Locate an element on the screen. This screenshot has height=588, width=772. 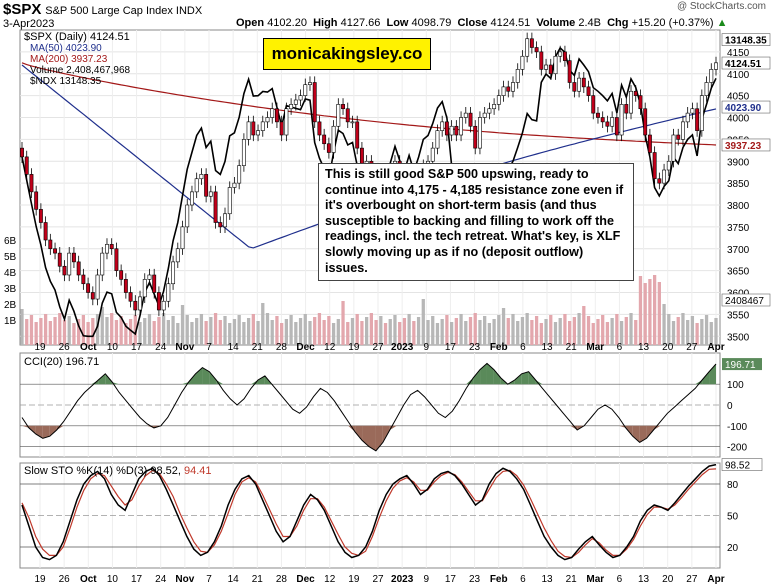
volume-last-tag: 2408467 is located at coordinates (744, 301).